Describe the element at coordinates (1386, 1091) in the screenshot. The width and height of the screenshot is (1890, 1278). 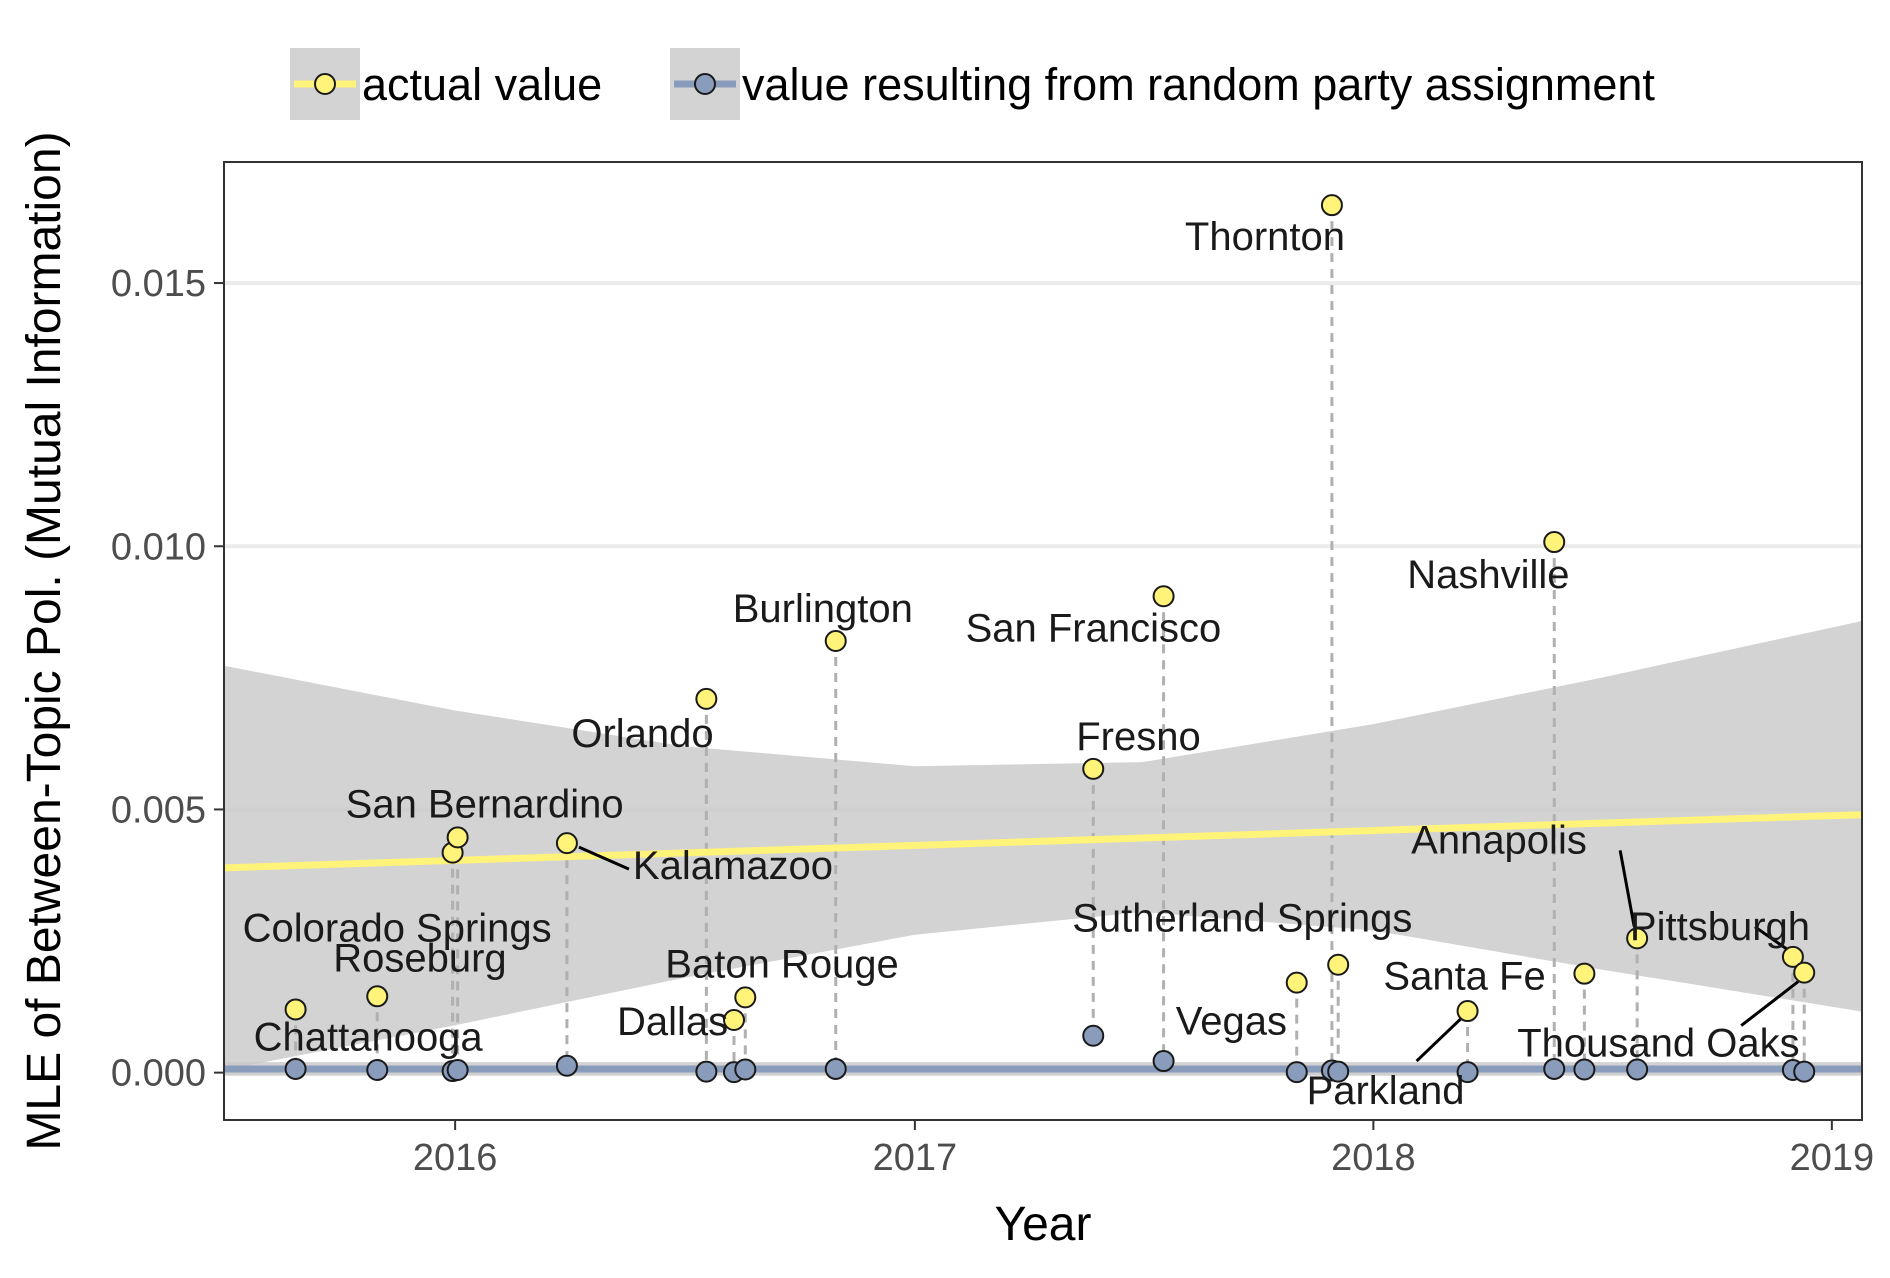
I see `point-label: Parkland` at that location.